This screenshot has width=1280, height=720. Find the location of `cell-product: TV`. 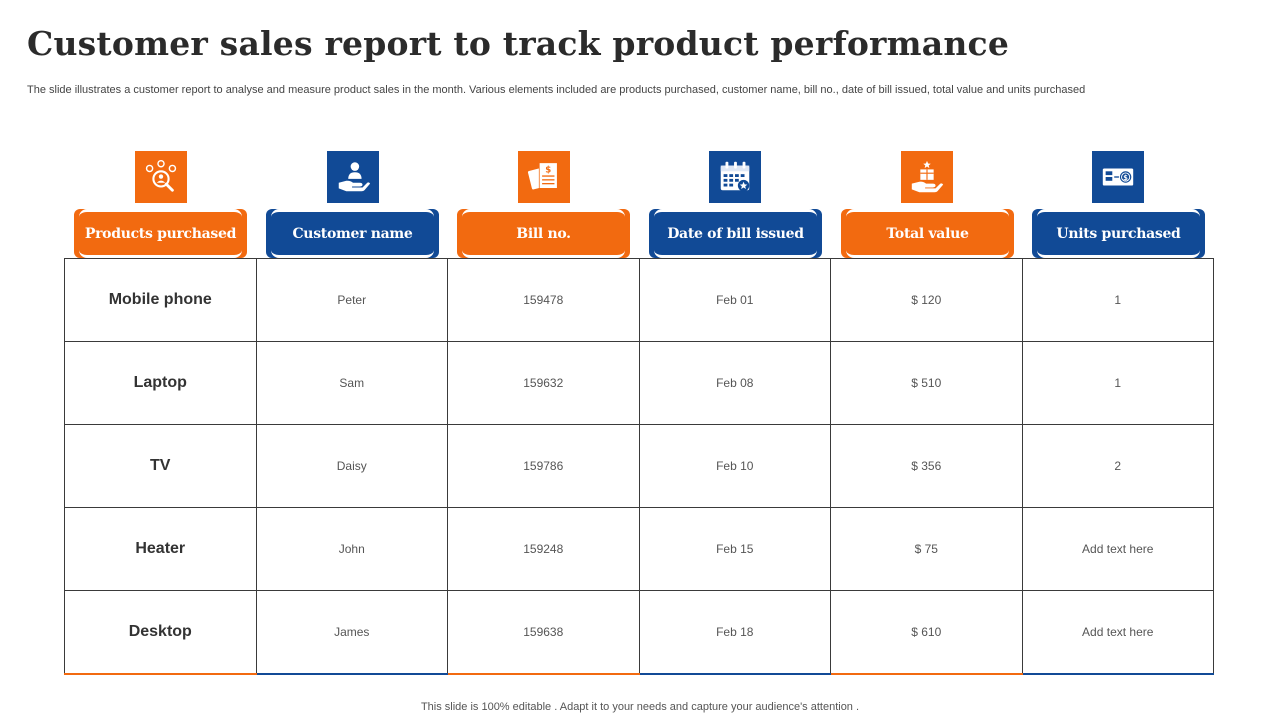

cell-product: TV is located at coordinates (160, 466).